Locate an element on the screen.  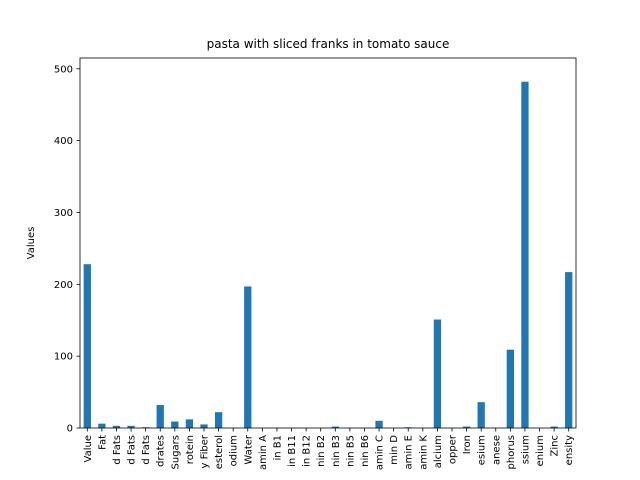
x-tick-label: odium is located at coordinates (234, 450).